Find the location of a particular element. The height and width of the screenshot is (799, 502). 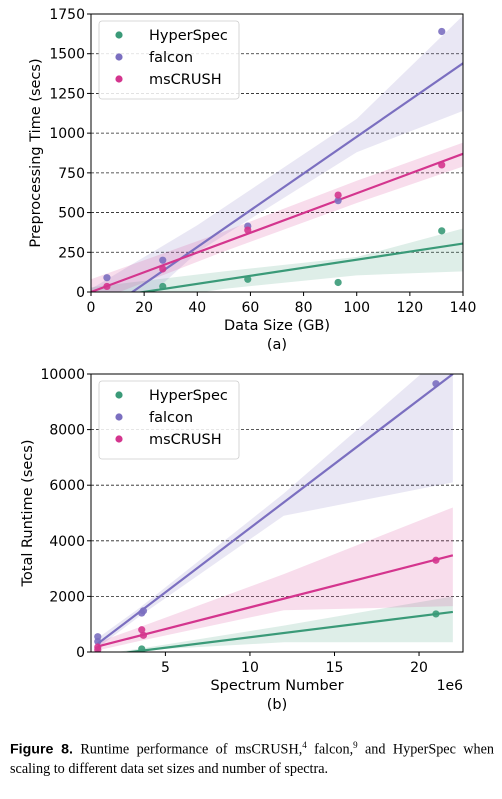

x-tick-label: 5 is located at coordinates (165, 668).